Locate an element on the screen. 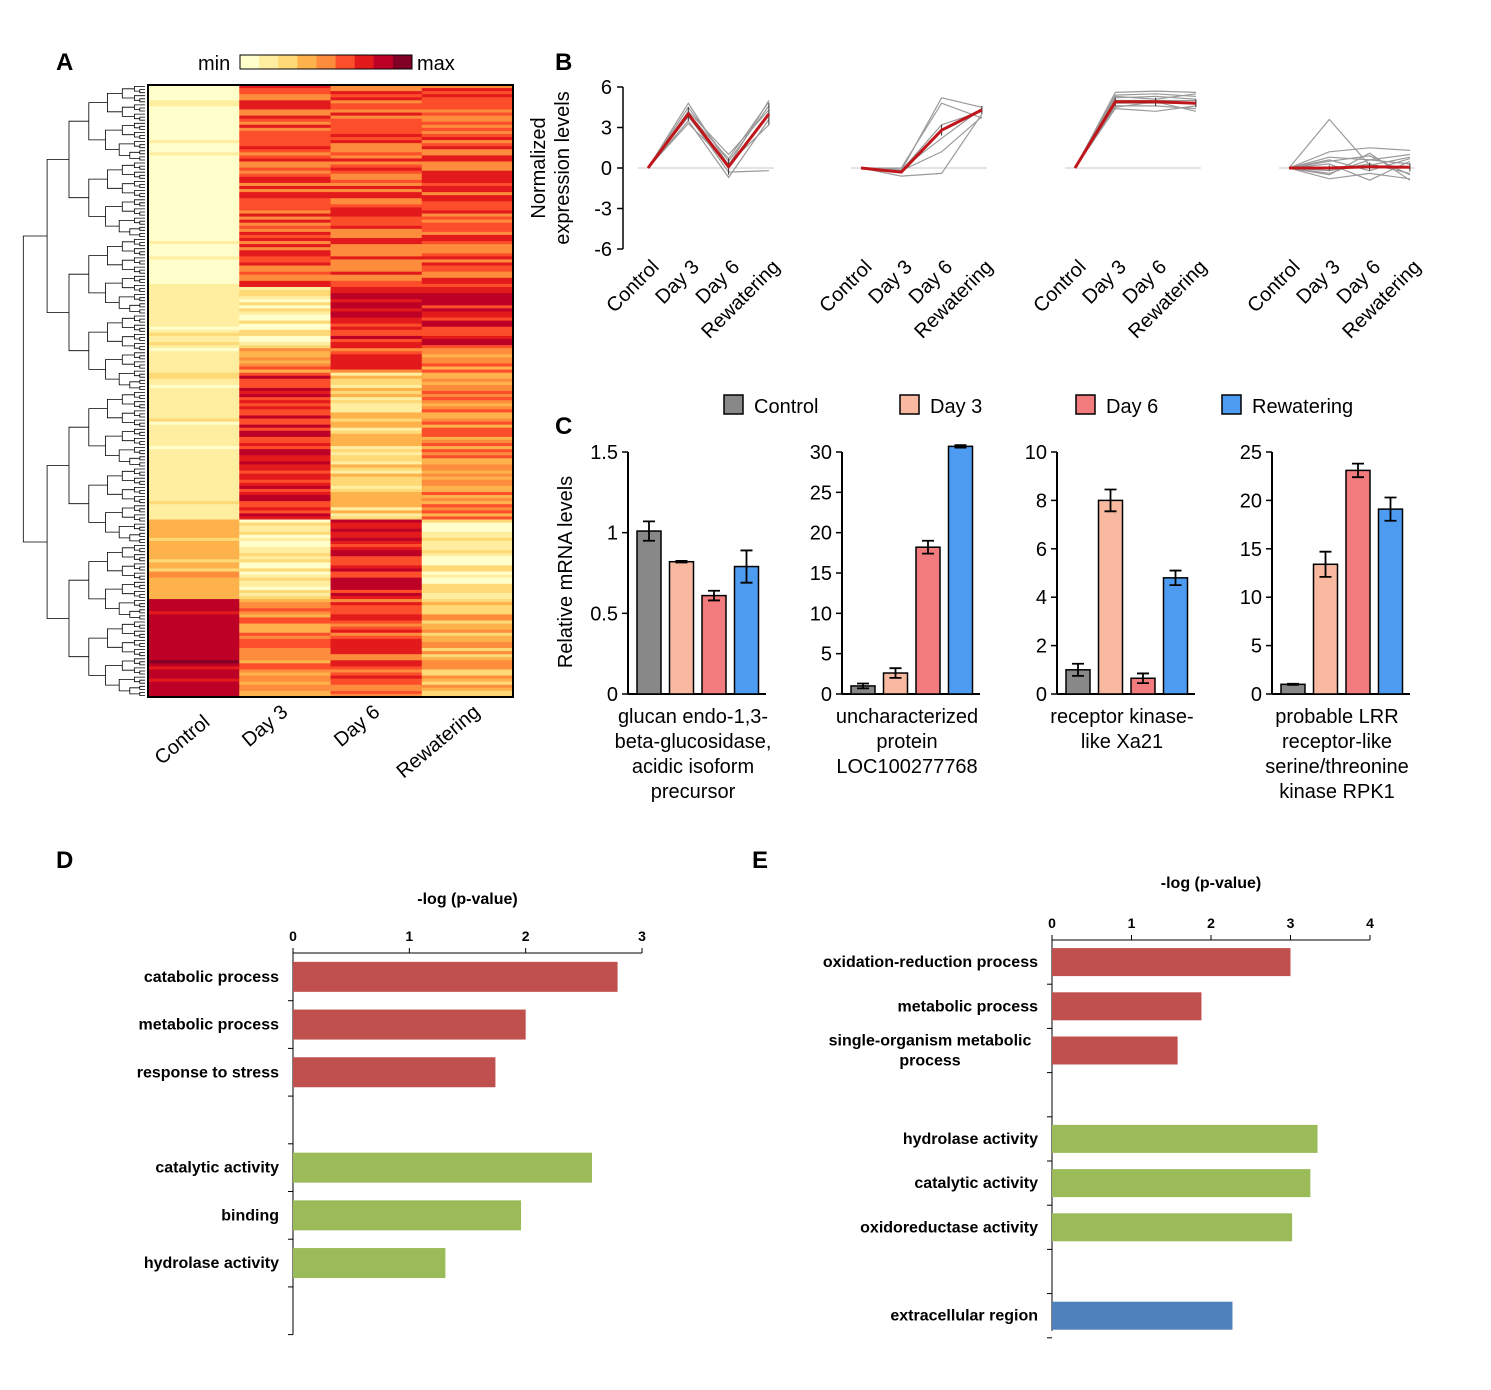 The height and width of the screenshot is (1390, 1491). heatmap-column-label: Day 3 is located at coordinates (265, 726).